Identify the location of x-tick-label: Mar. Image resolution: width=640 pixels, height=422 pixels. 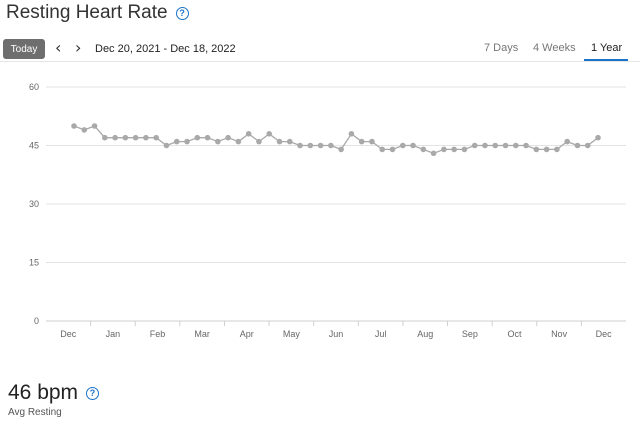
(202, 334).